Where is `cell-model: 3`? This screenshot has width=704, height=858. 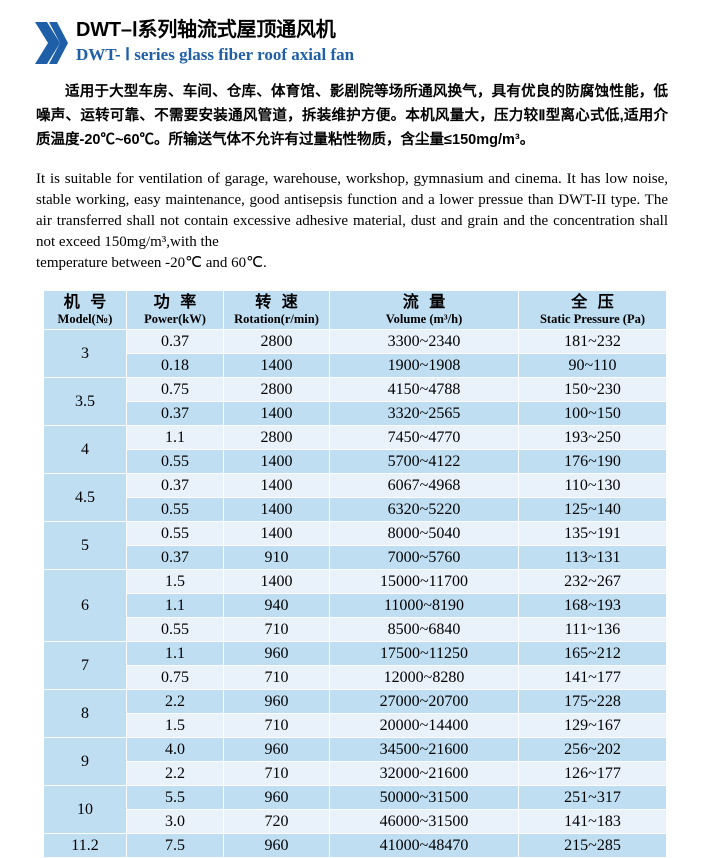 cell-model: 3 is located at coordinates (85, 353).